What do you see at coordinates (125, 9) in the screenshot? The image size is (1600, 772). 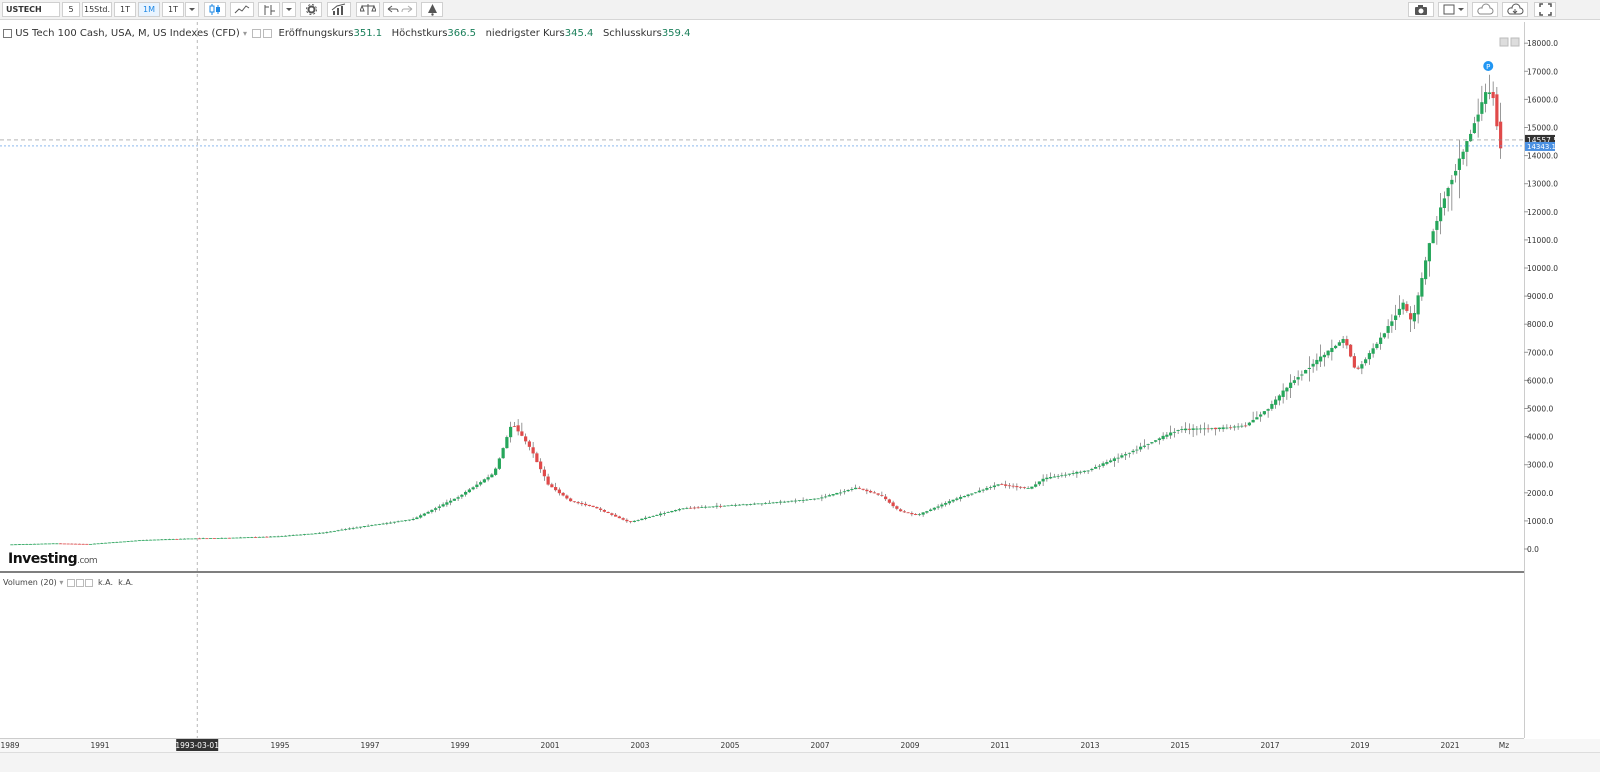 I see `interval-1d-button: 1T` at bounding box center [125, 9].